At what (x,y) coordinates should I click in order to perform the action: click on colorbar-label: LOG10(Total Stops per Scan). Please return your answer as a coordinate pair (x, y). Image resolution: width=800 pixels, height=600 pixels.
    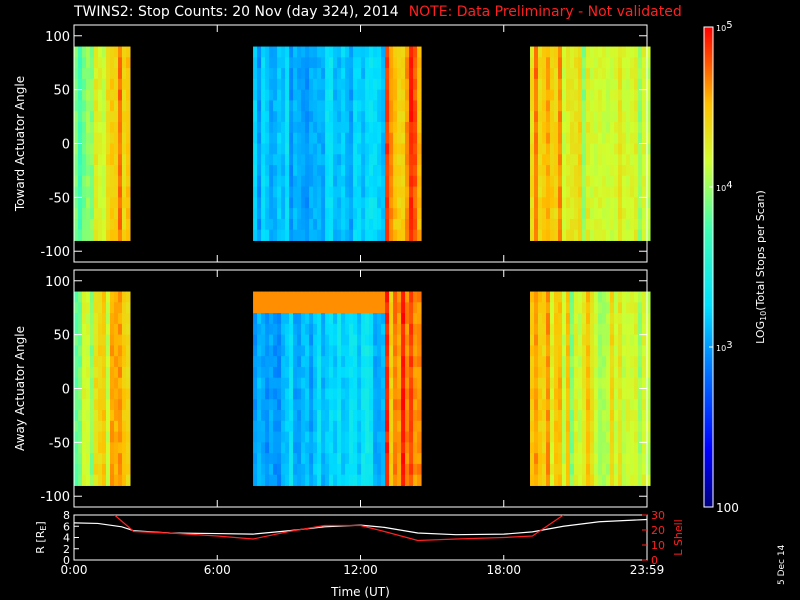
    Looking at the image, I should click on (761, 267).